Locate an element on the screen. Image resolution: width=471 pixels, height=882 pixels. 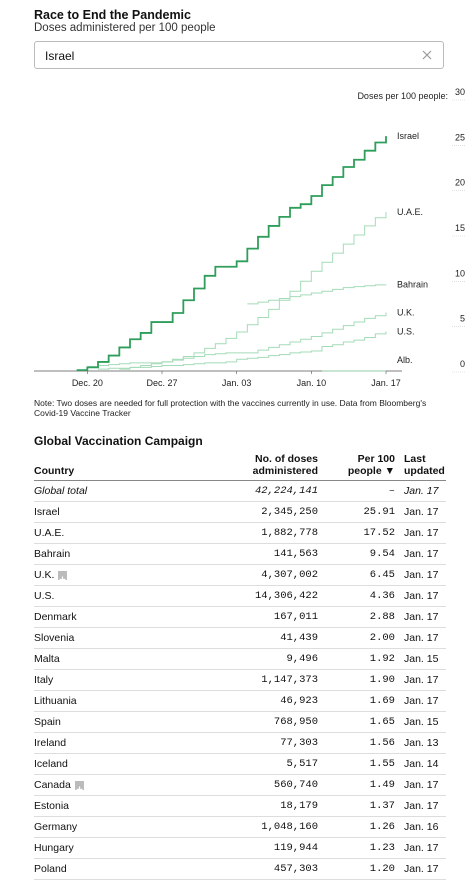
table-cell: 167,011 is located at coordinates (295, 617).